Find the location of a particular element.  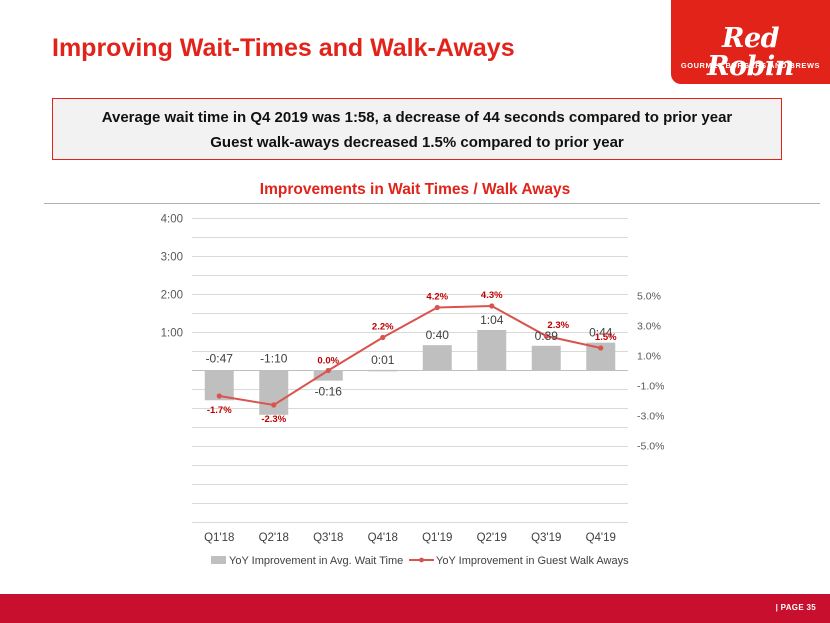

category-label: Q4'19 is located at coordinates (601, 538).